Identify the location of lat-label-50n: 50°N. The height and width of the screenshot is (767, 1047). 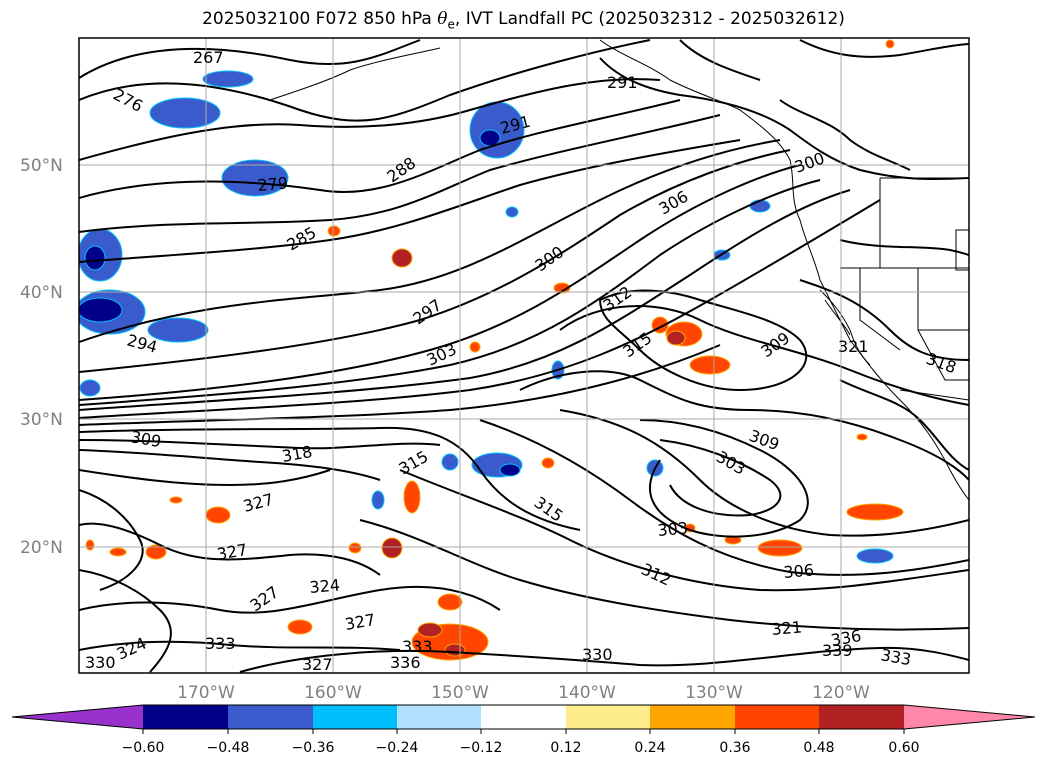
(41, 166).